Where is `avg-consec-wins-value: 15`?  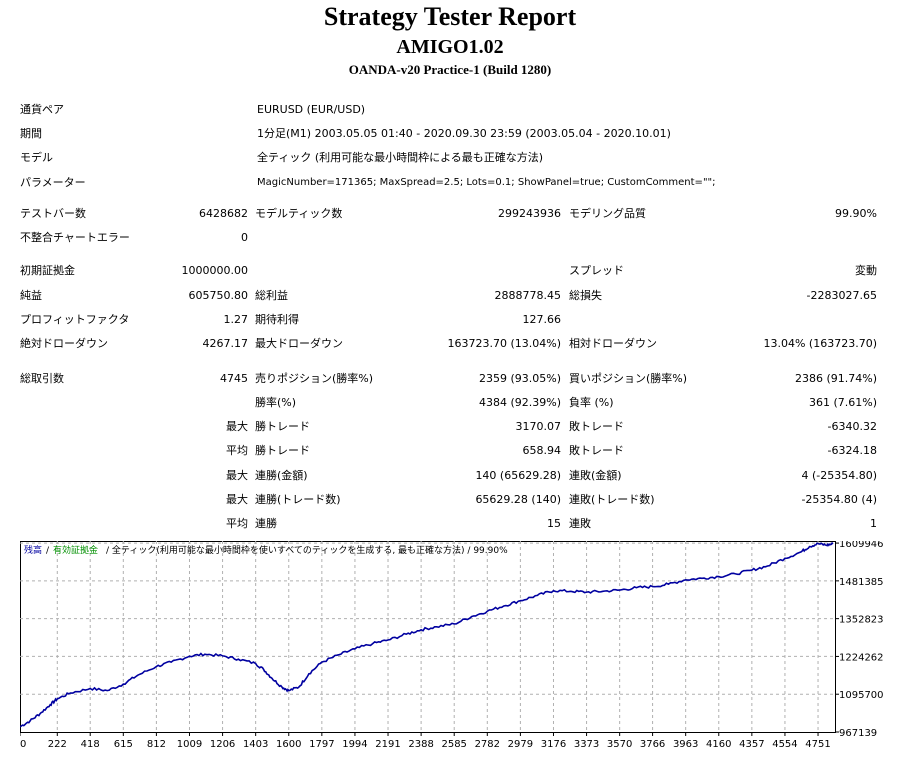
avg-consec-wins-value: 15 is located at coordinates (554, 523).